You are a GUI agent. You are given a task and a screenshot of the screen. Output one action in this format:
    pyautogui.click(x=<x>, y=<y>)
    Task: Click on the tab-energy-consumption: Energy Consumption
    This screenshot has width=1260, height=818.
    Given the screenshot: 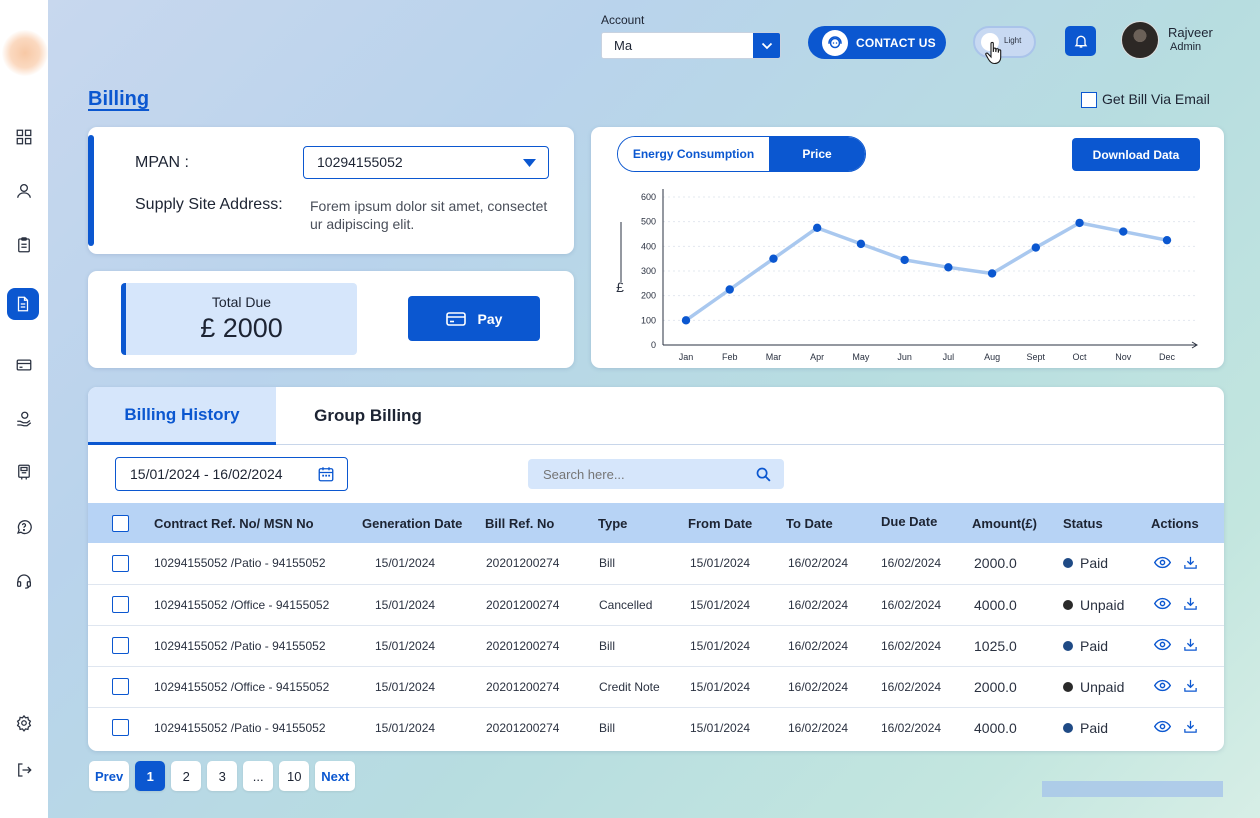 What is the action you would take?
    pyautogui.click(x=693, y=154)
    